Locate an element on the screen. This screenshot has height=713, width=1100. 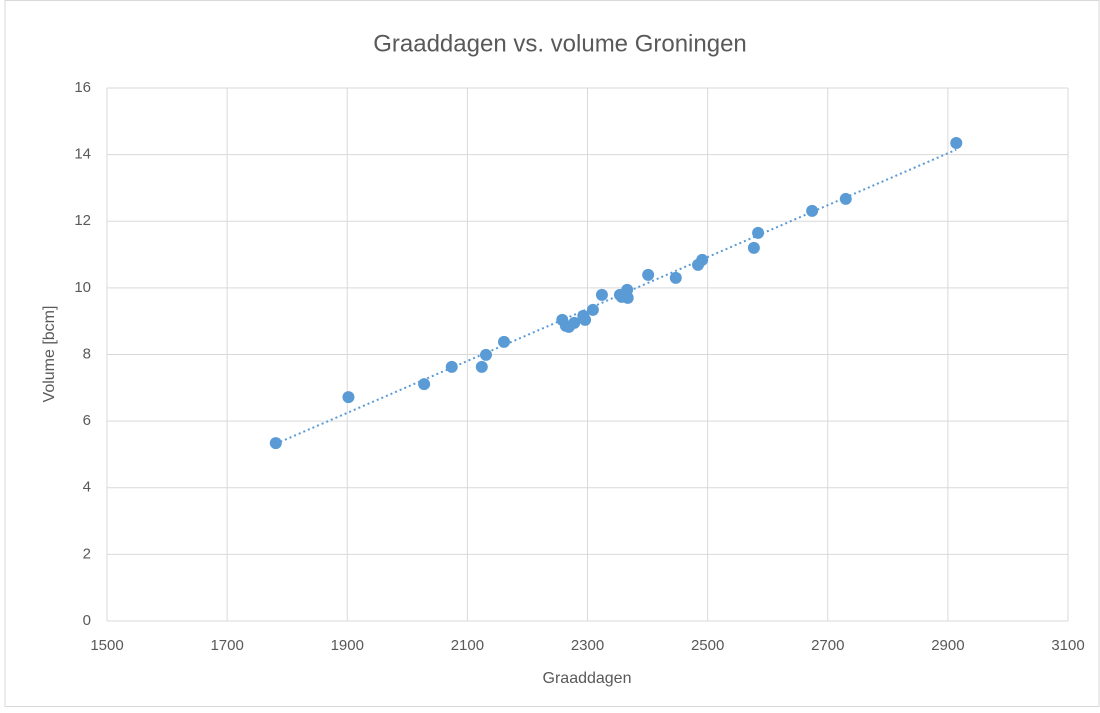
x-tick-label: 1500 is located at coordinates (106, 645).